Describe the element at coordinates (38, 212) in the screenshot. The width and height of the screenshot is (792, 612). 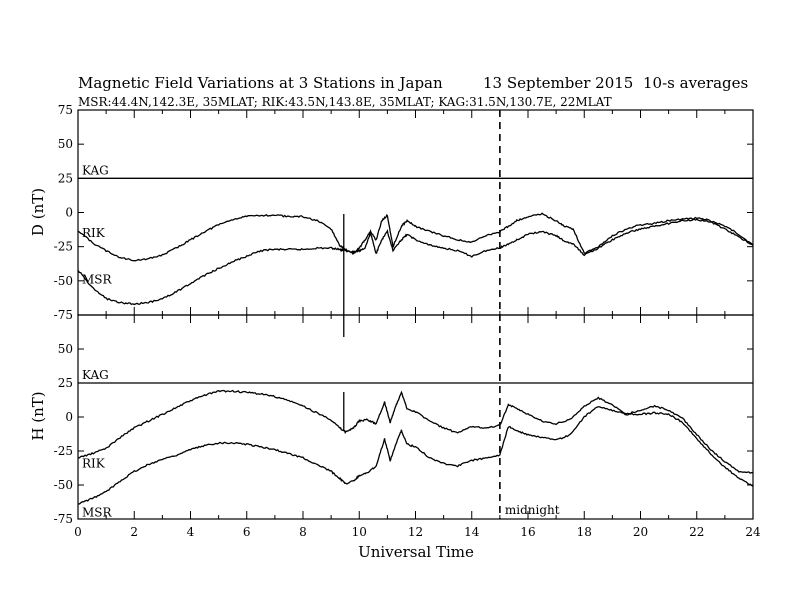
I see `y-axis-label-d: D (nT)` at that location.